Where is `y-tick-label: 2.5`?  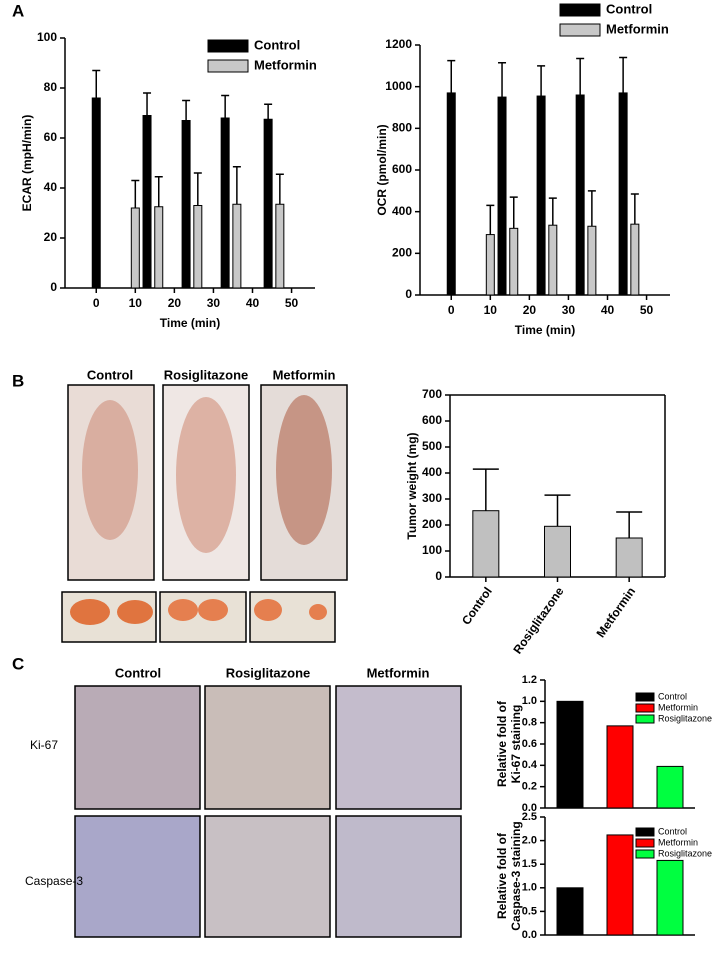 y-tick-label: 2.5 is located at coordinates (529, 817).